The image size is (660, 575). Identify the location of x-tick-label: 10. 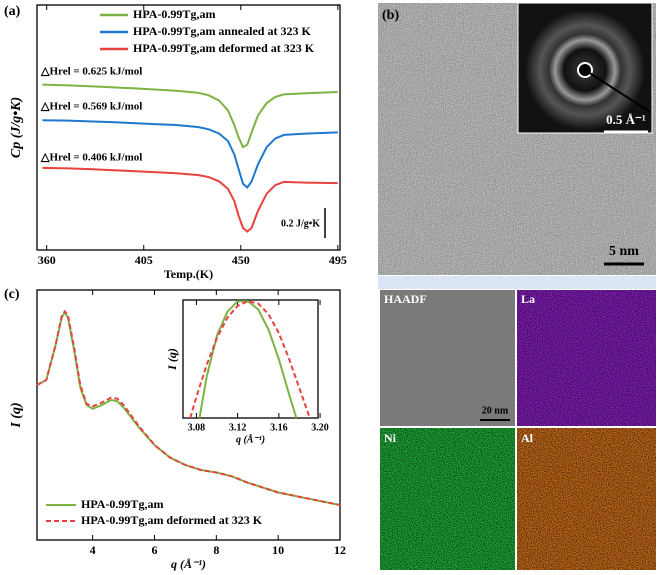
(278, 550).